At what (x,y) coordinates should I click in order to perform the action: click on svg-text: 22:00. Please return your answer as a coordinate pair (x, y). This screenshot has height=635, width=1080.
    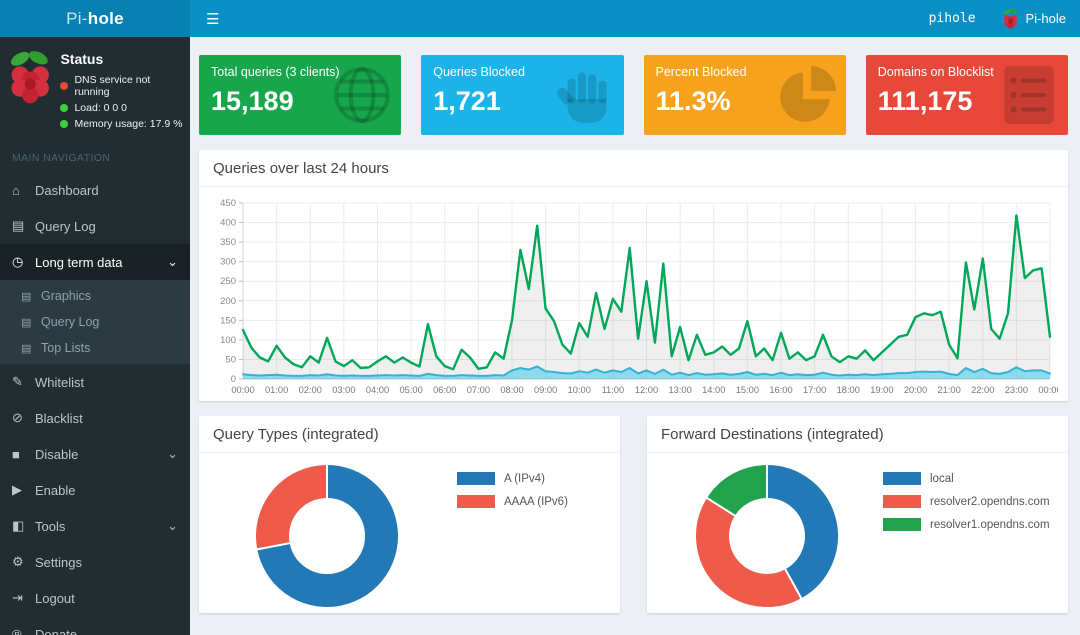
    Looking at the image, I should click on (982, 390).